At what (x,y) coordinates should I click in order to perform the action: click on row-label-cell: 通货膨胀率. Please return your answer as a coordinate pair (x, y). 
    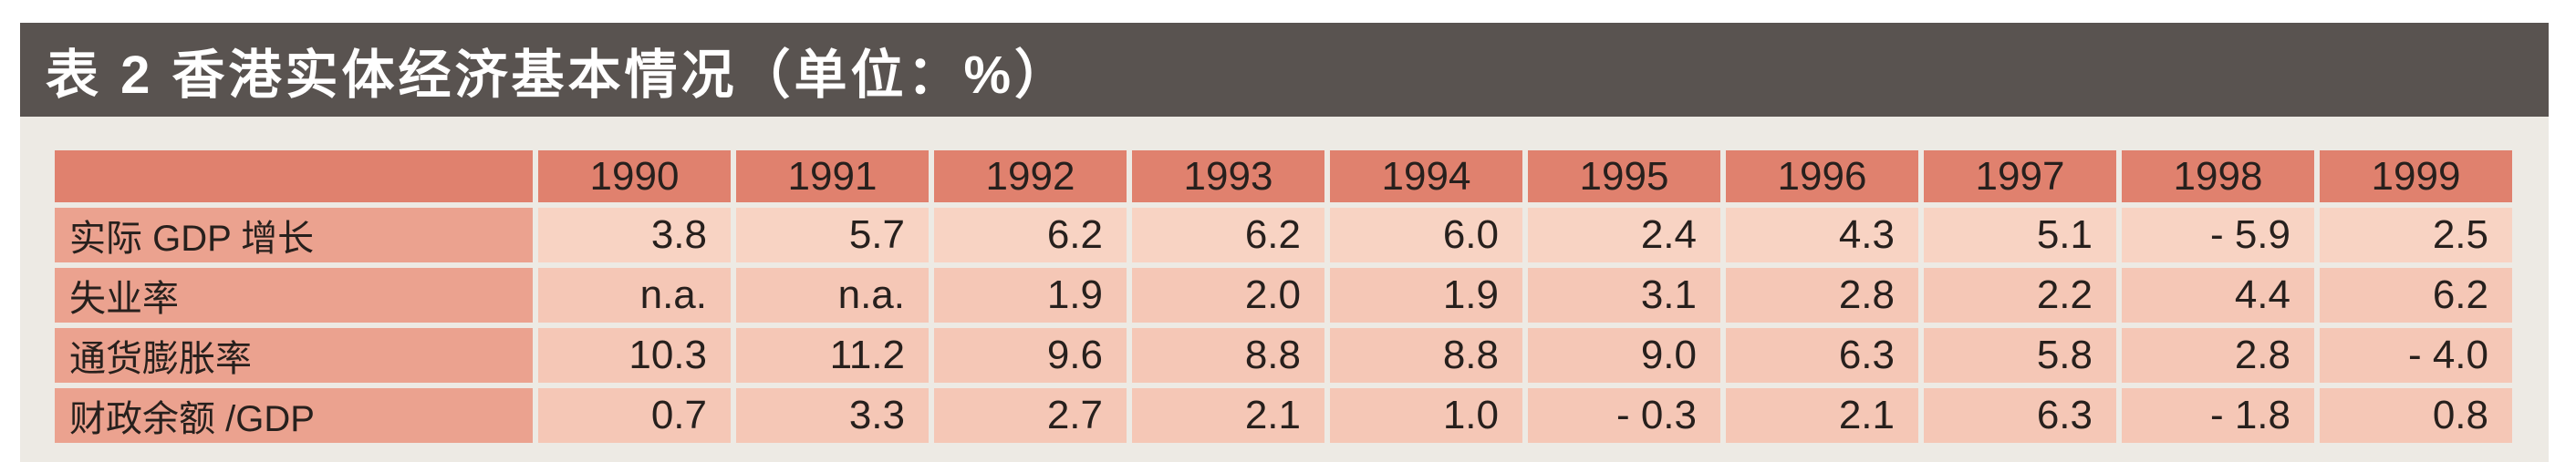
    Looking at the image, I should click on (294, 355).